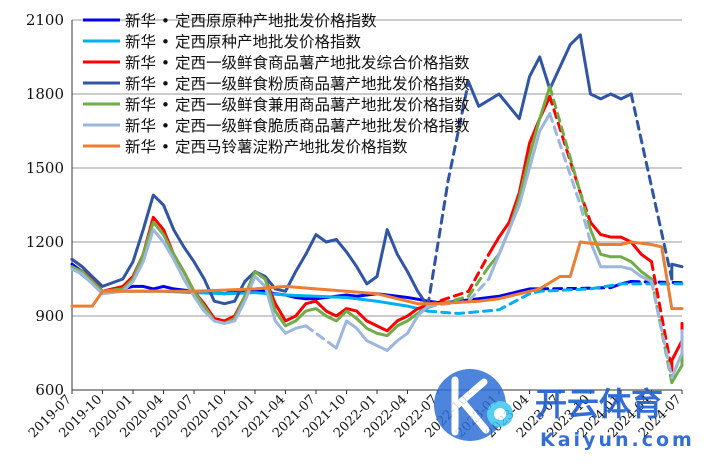 Image resolution: width=710 pixels, height=473 pixels. I want to click on watermark: 开云体育 Kaiyun.com, so click(564, 410).